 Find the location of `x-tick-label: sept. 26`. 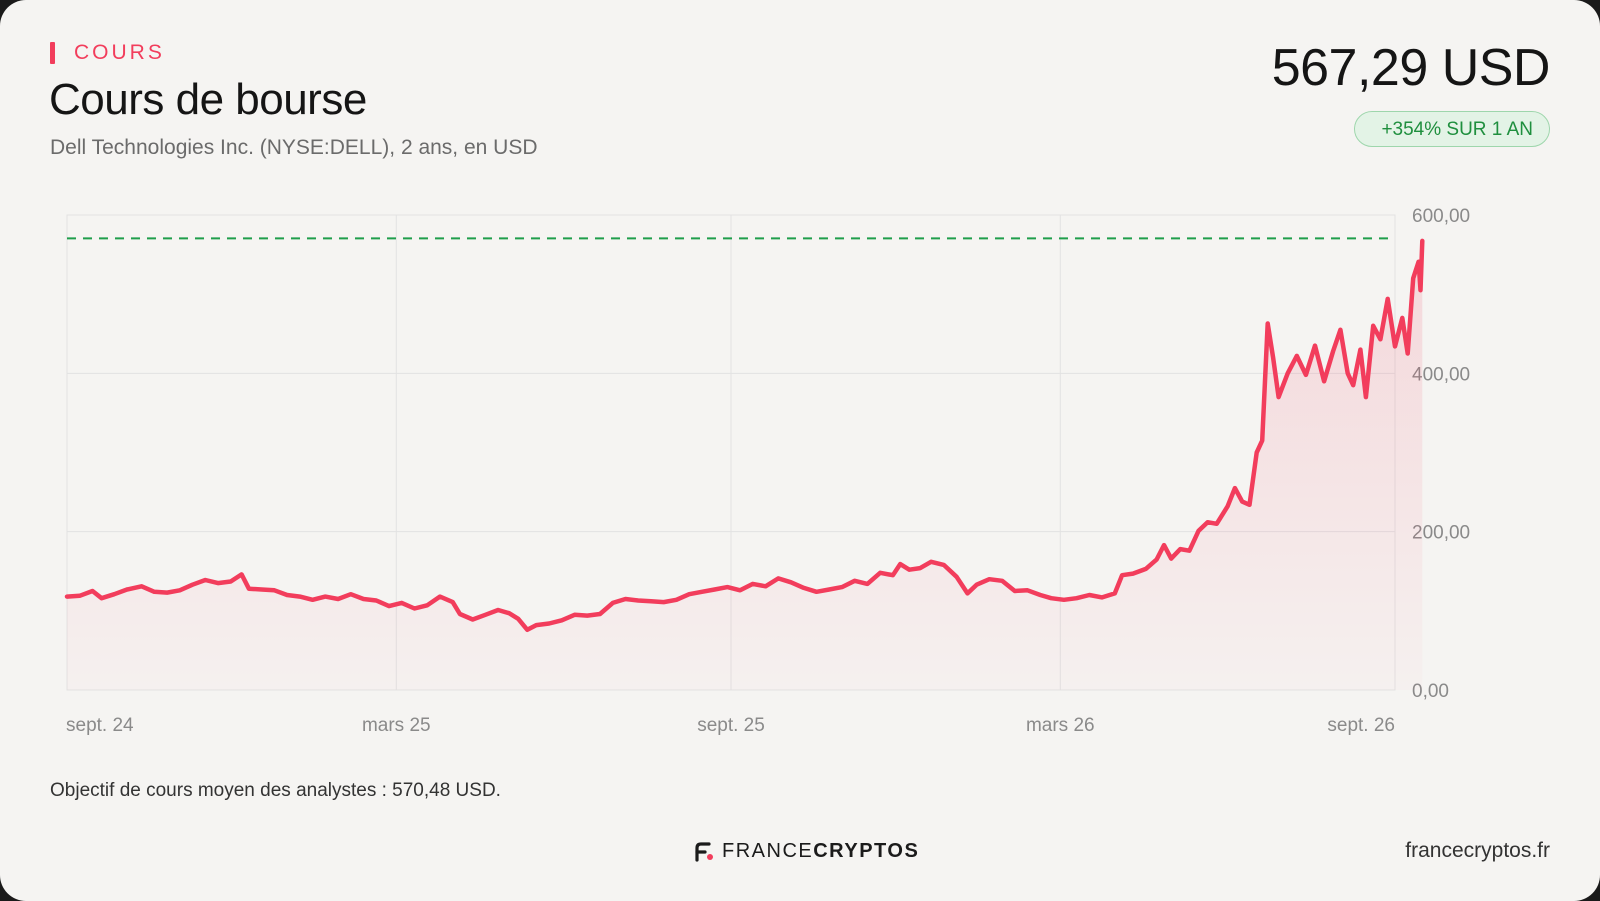

x-tick-label: sept. 26 is located at coordinates (1361, 725).